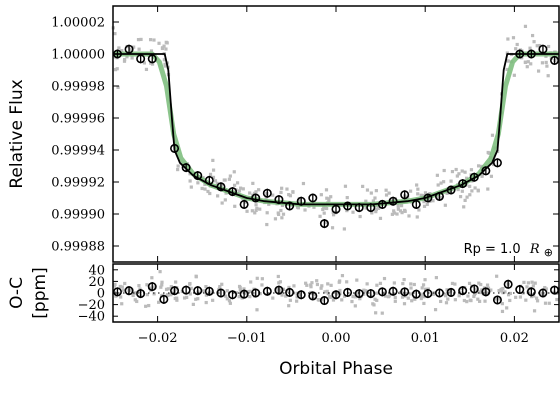  Describe the element at coordinates (91, 317) in the screenshot. I see `residual-y-tick-label: −40` at that location.